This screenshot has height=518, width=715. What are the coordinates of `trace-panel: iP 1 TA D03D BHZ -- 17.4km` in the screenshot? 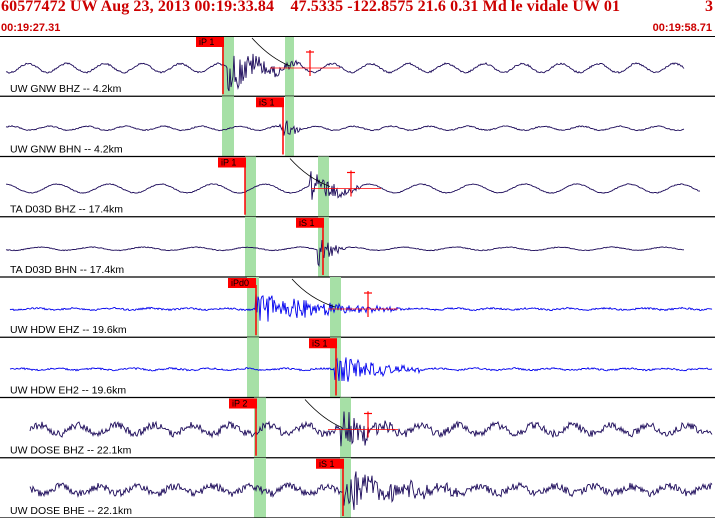 It's located at (357, 187).